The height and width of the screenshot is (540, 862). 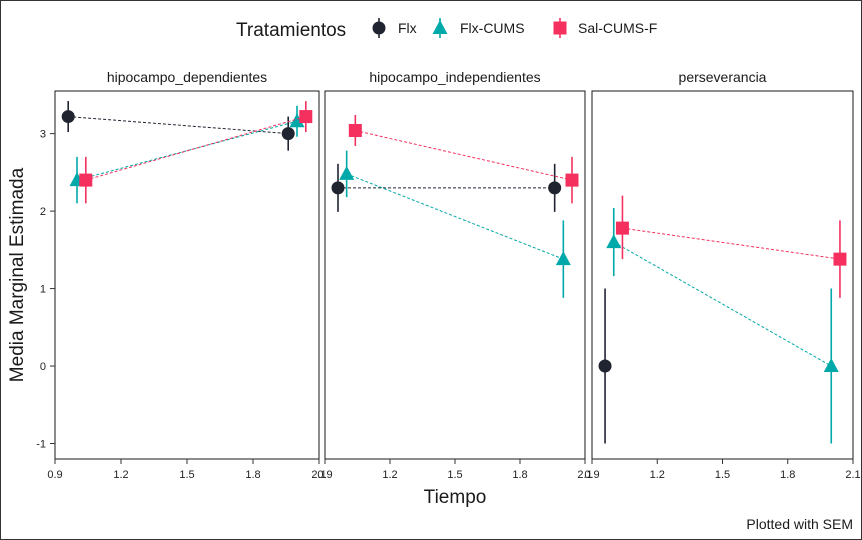 I want to click on legend-label: Sal-CUMS-F, so click(x=617, y=28).